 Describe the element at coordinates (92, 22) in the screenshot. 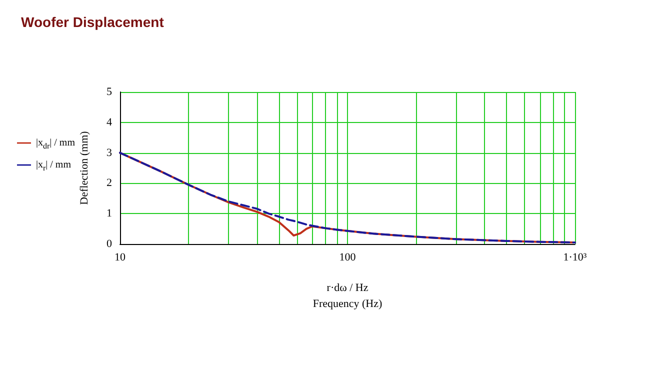

I see `chart-title: Woofer Displacement` at that location.